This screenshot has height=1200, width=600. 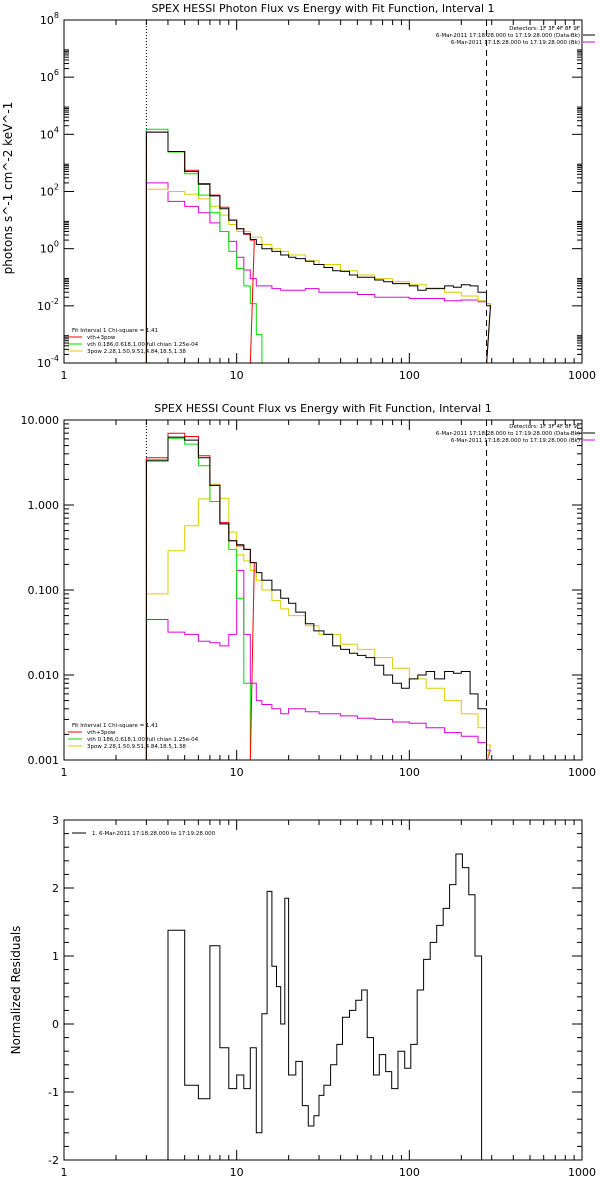 I want to click on y-tick-label: -1, so click(x=53, y=1092).